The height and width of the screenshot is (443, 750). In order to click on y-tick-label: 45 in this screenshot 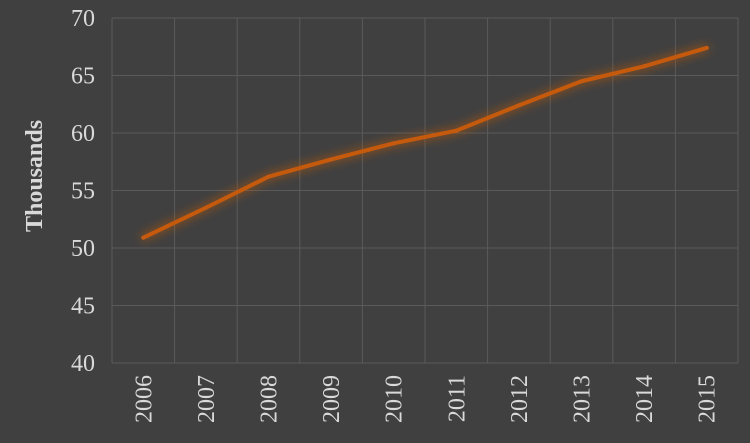, I will do `click(83, 307)`.